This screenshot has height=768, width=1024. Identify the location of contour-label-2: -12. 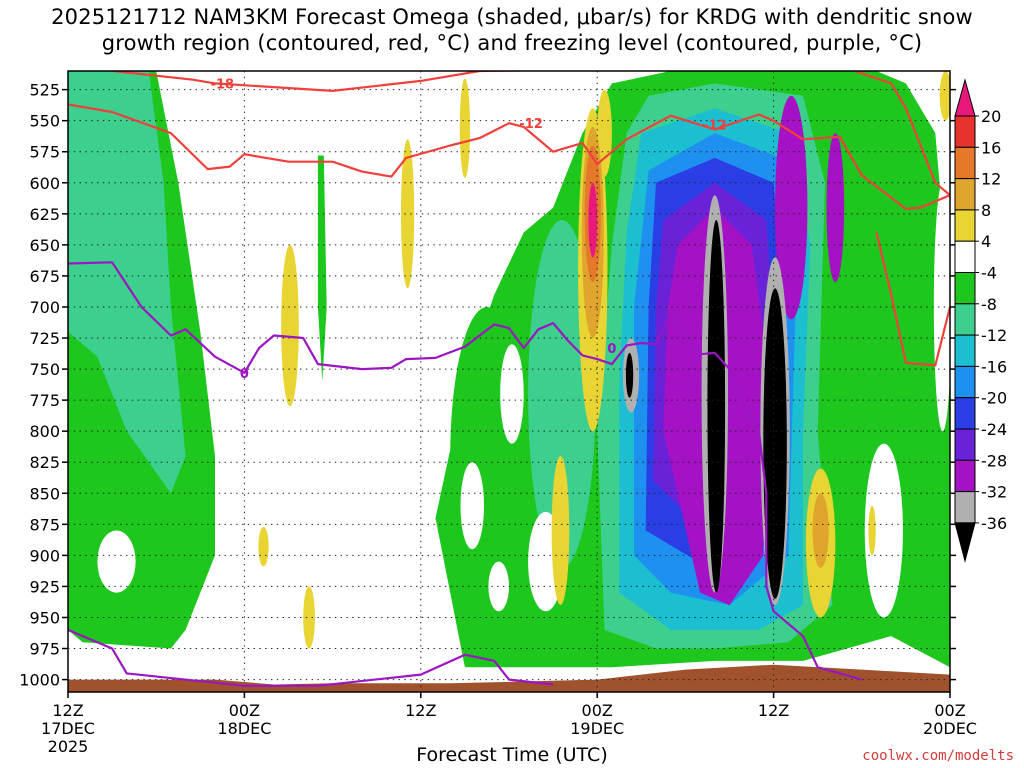
(715, 125).